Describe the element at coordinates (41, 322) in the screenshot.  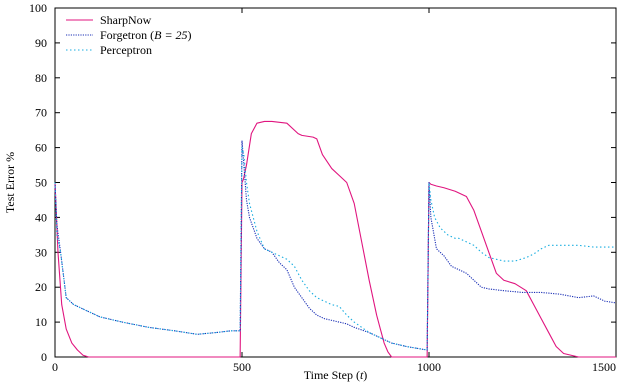
I see `y-tick-label: 10` at that location.